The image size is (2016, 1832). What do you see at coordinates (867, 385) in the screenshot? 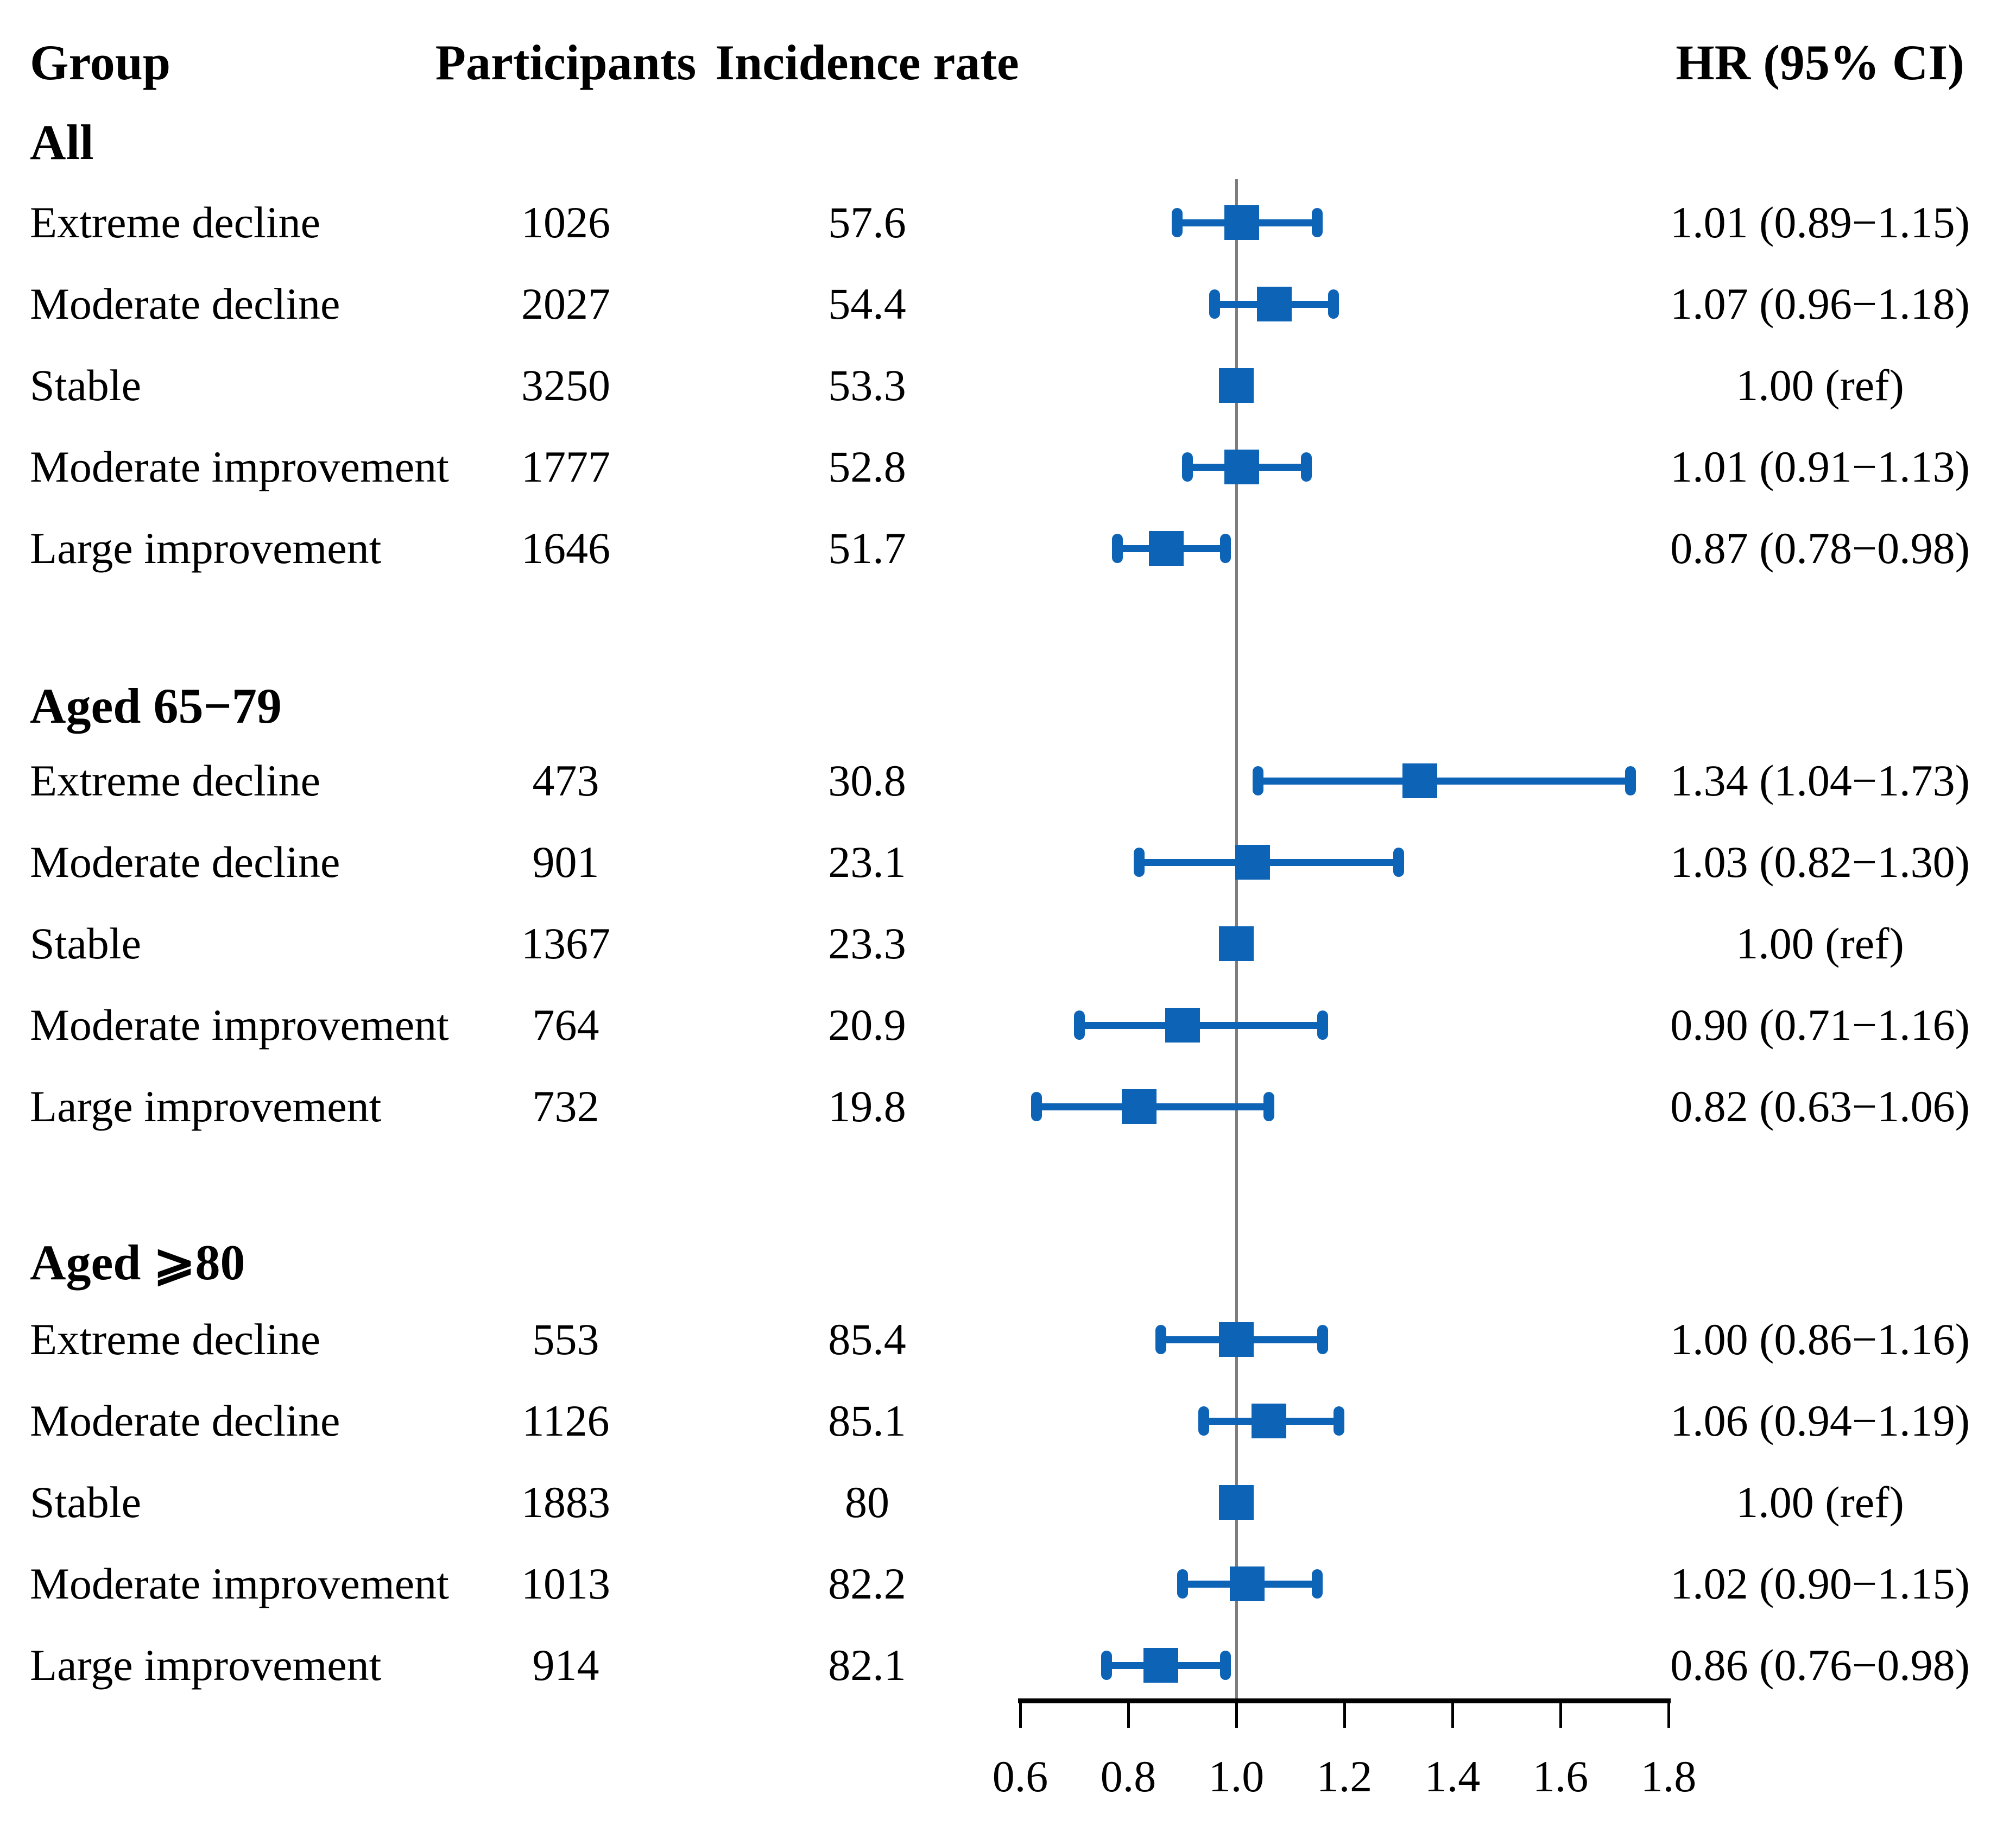
I see `row-incidence-value: 53.3` at bounding box center [867, 385].